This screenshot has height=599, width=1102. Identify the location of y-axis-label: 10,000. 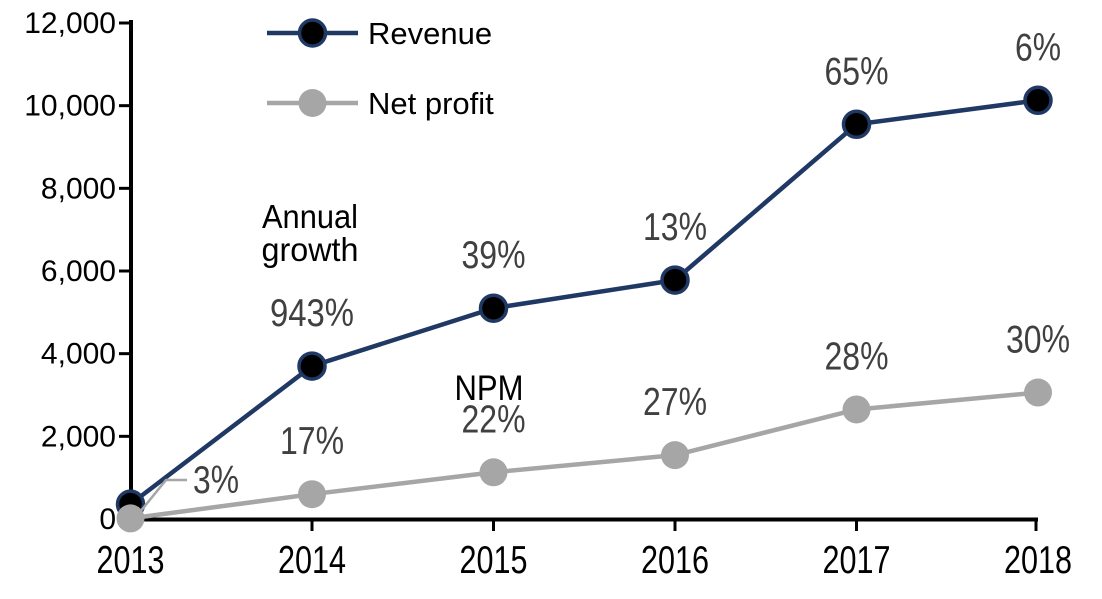
(70, 106).